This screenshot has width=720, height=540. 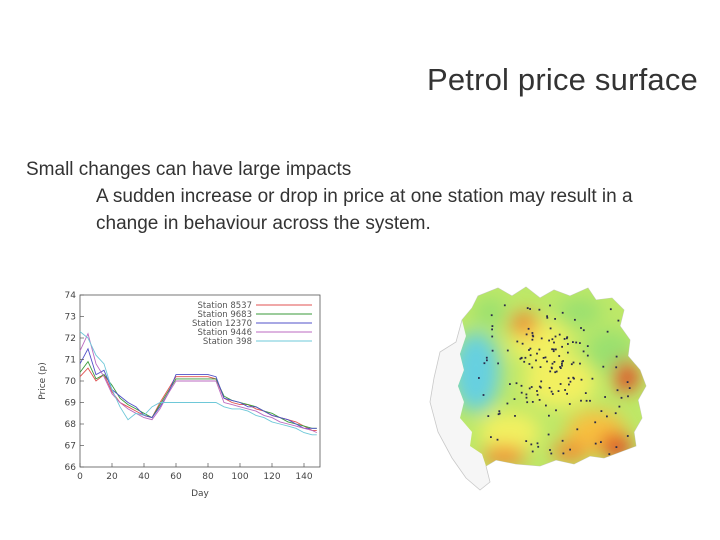 I want to click on price-surface-map, so click(x=538, y=388).